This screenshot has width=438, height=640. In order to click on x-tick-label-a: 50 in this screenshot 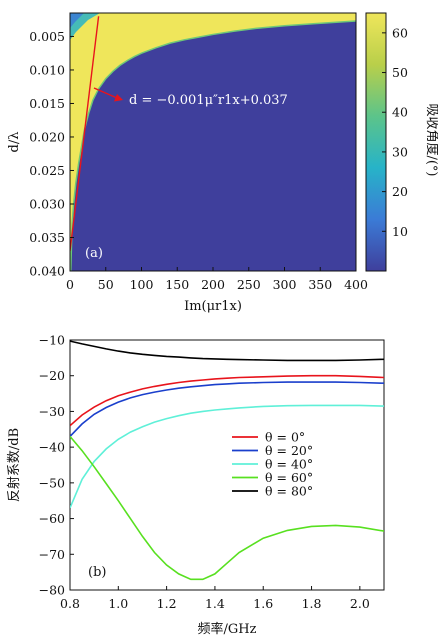, I will do `click(106, 284)`.